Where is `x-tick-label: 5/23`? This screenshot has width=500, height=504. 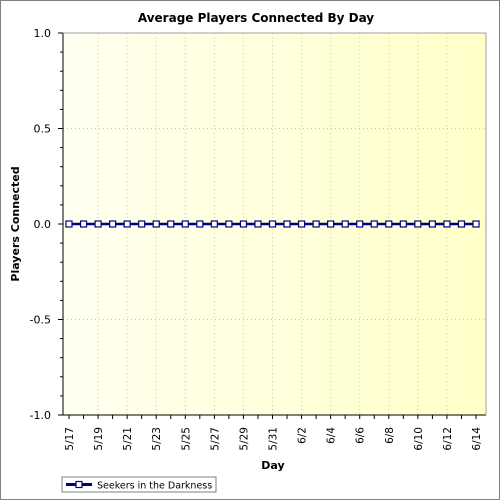
x-tick-label: 5/23 is located at coordinates (157, 439).